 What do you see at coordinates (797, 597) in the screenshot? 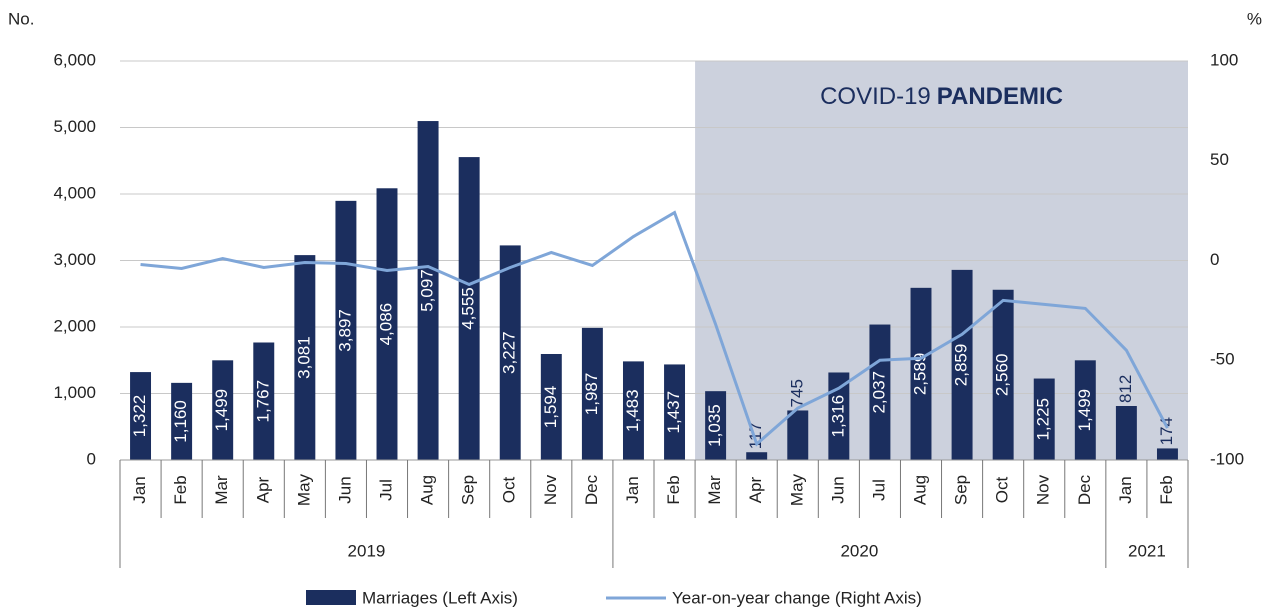
I see `legend-label: Year-on-year change (Right Axis)` at bounding box center [797, 597].